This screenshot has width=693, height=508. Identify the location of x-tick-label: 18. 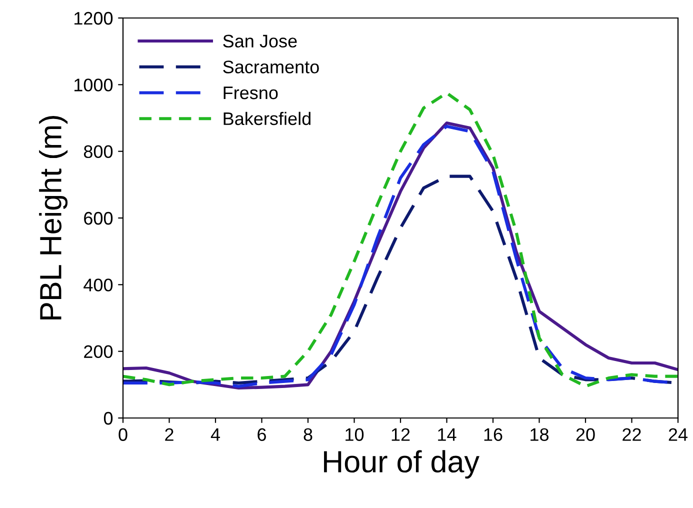
(539, 434).